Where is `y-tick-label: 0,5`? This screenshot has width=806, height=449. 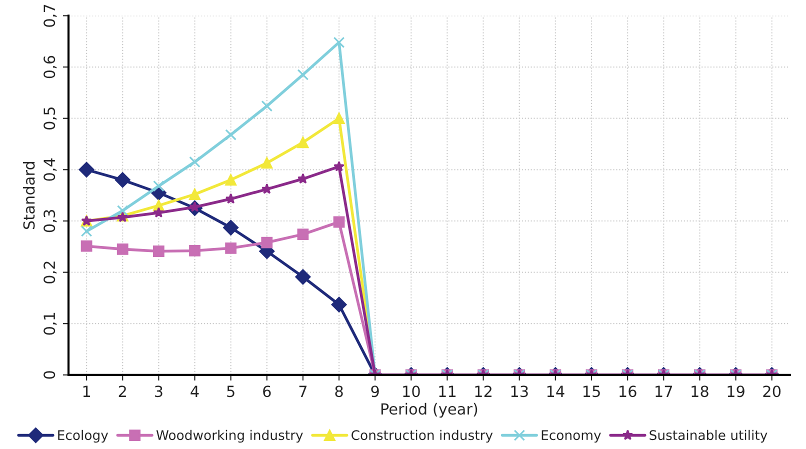
y-tick-label: 0,5 is located at coordinates (50, 119).